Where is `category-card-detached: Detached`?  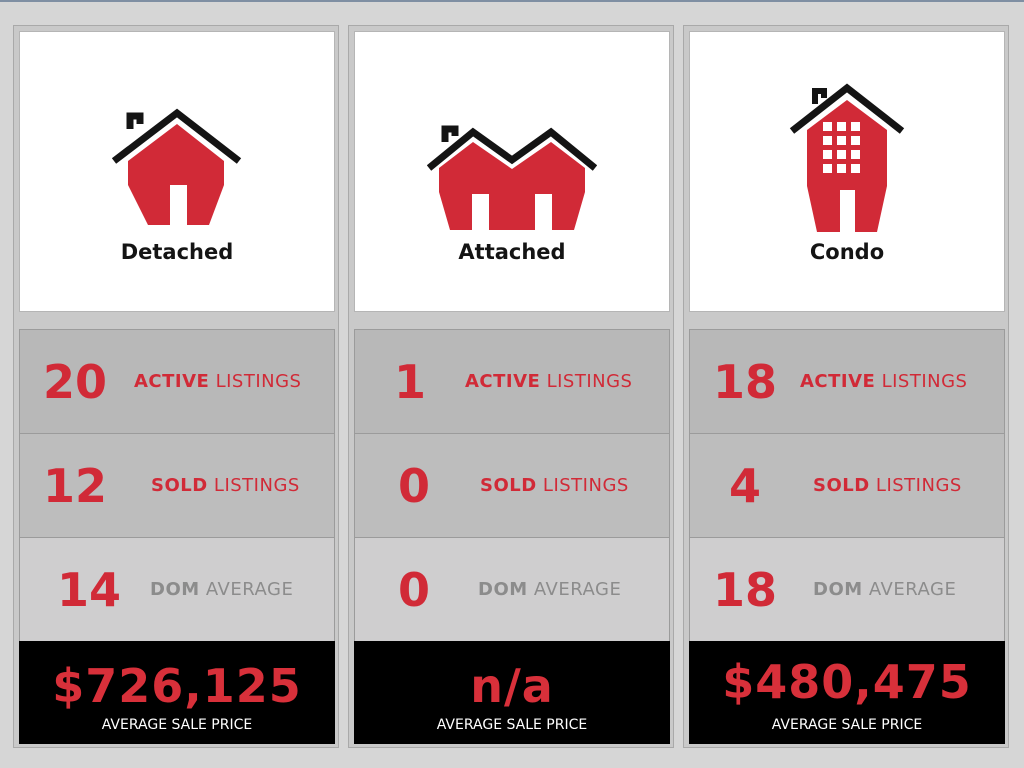
category-card-detached: Detached is located at coordinates (177, 171).